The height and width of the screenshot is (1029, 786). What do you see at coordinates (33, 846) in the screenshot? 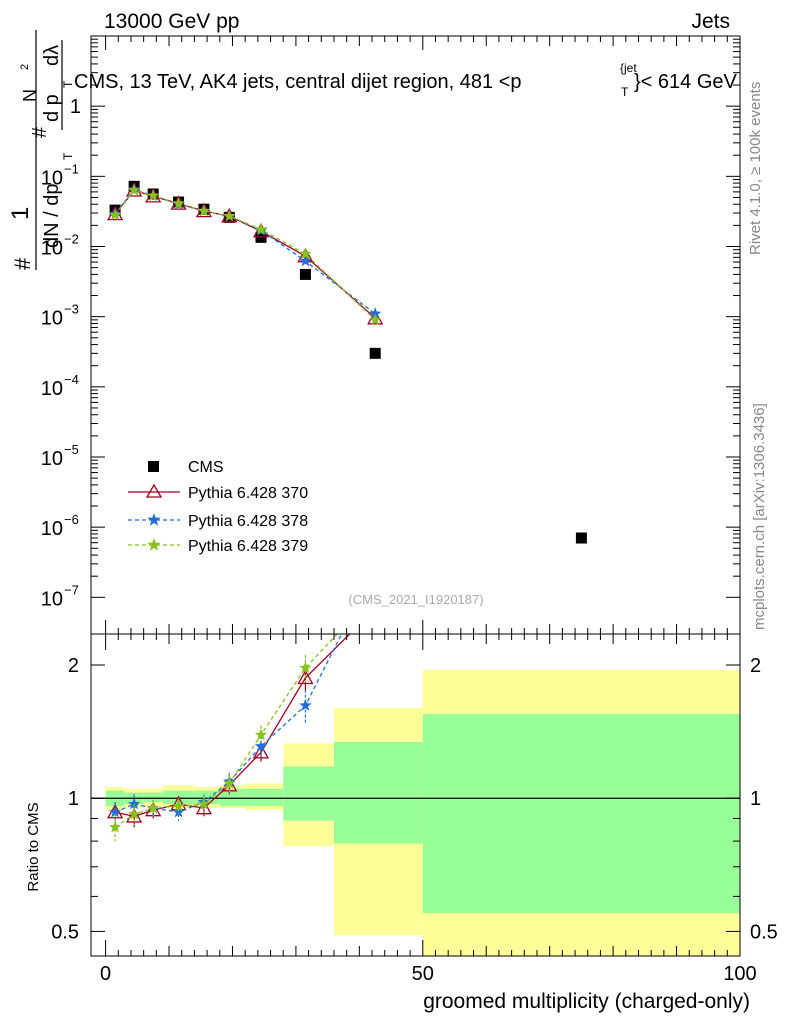
I see `ratio-ylabel: Ratio to CMS` at bounding box center [33, 846].